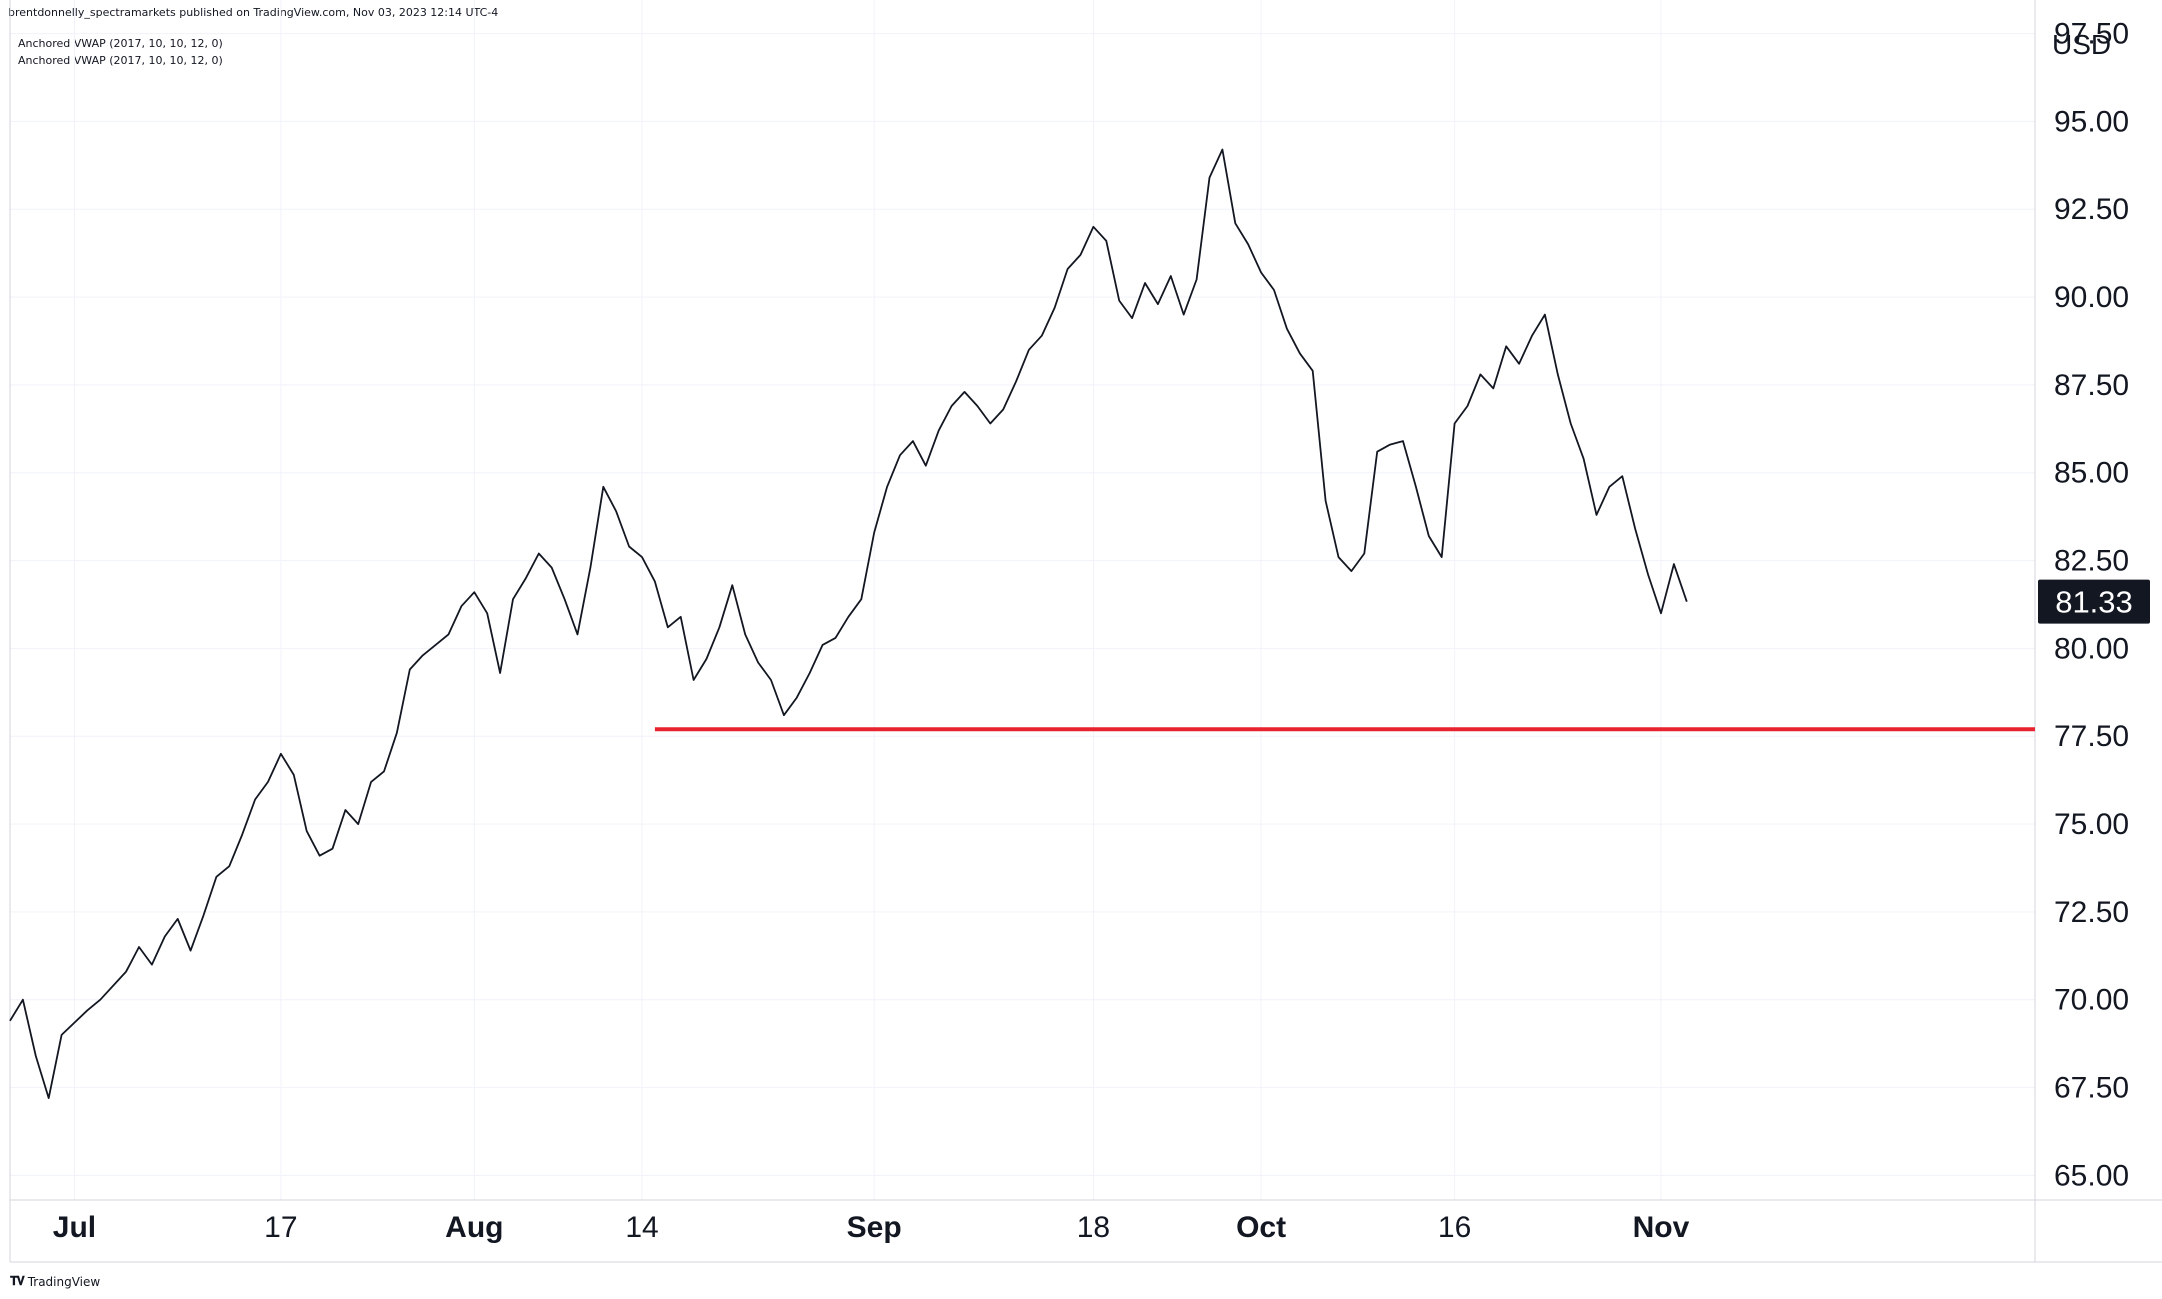 This screenshot has width=2162, height=1299. What do you see at coordinates (1454, 1227) in the screenshot?
I see `x-tick-label: 16` at bounding box center [1454, 1227].